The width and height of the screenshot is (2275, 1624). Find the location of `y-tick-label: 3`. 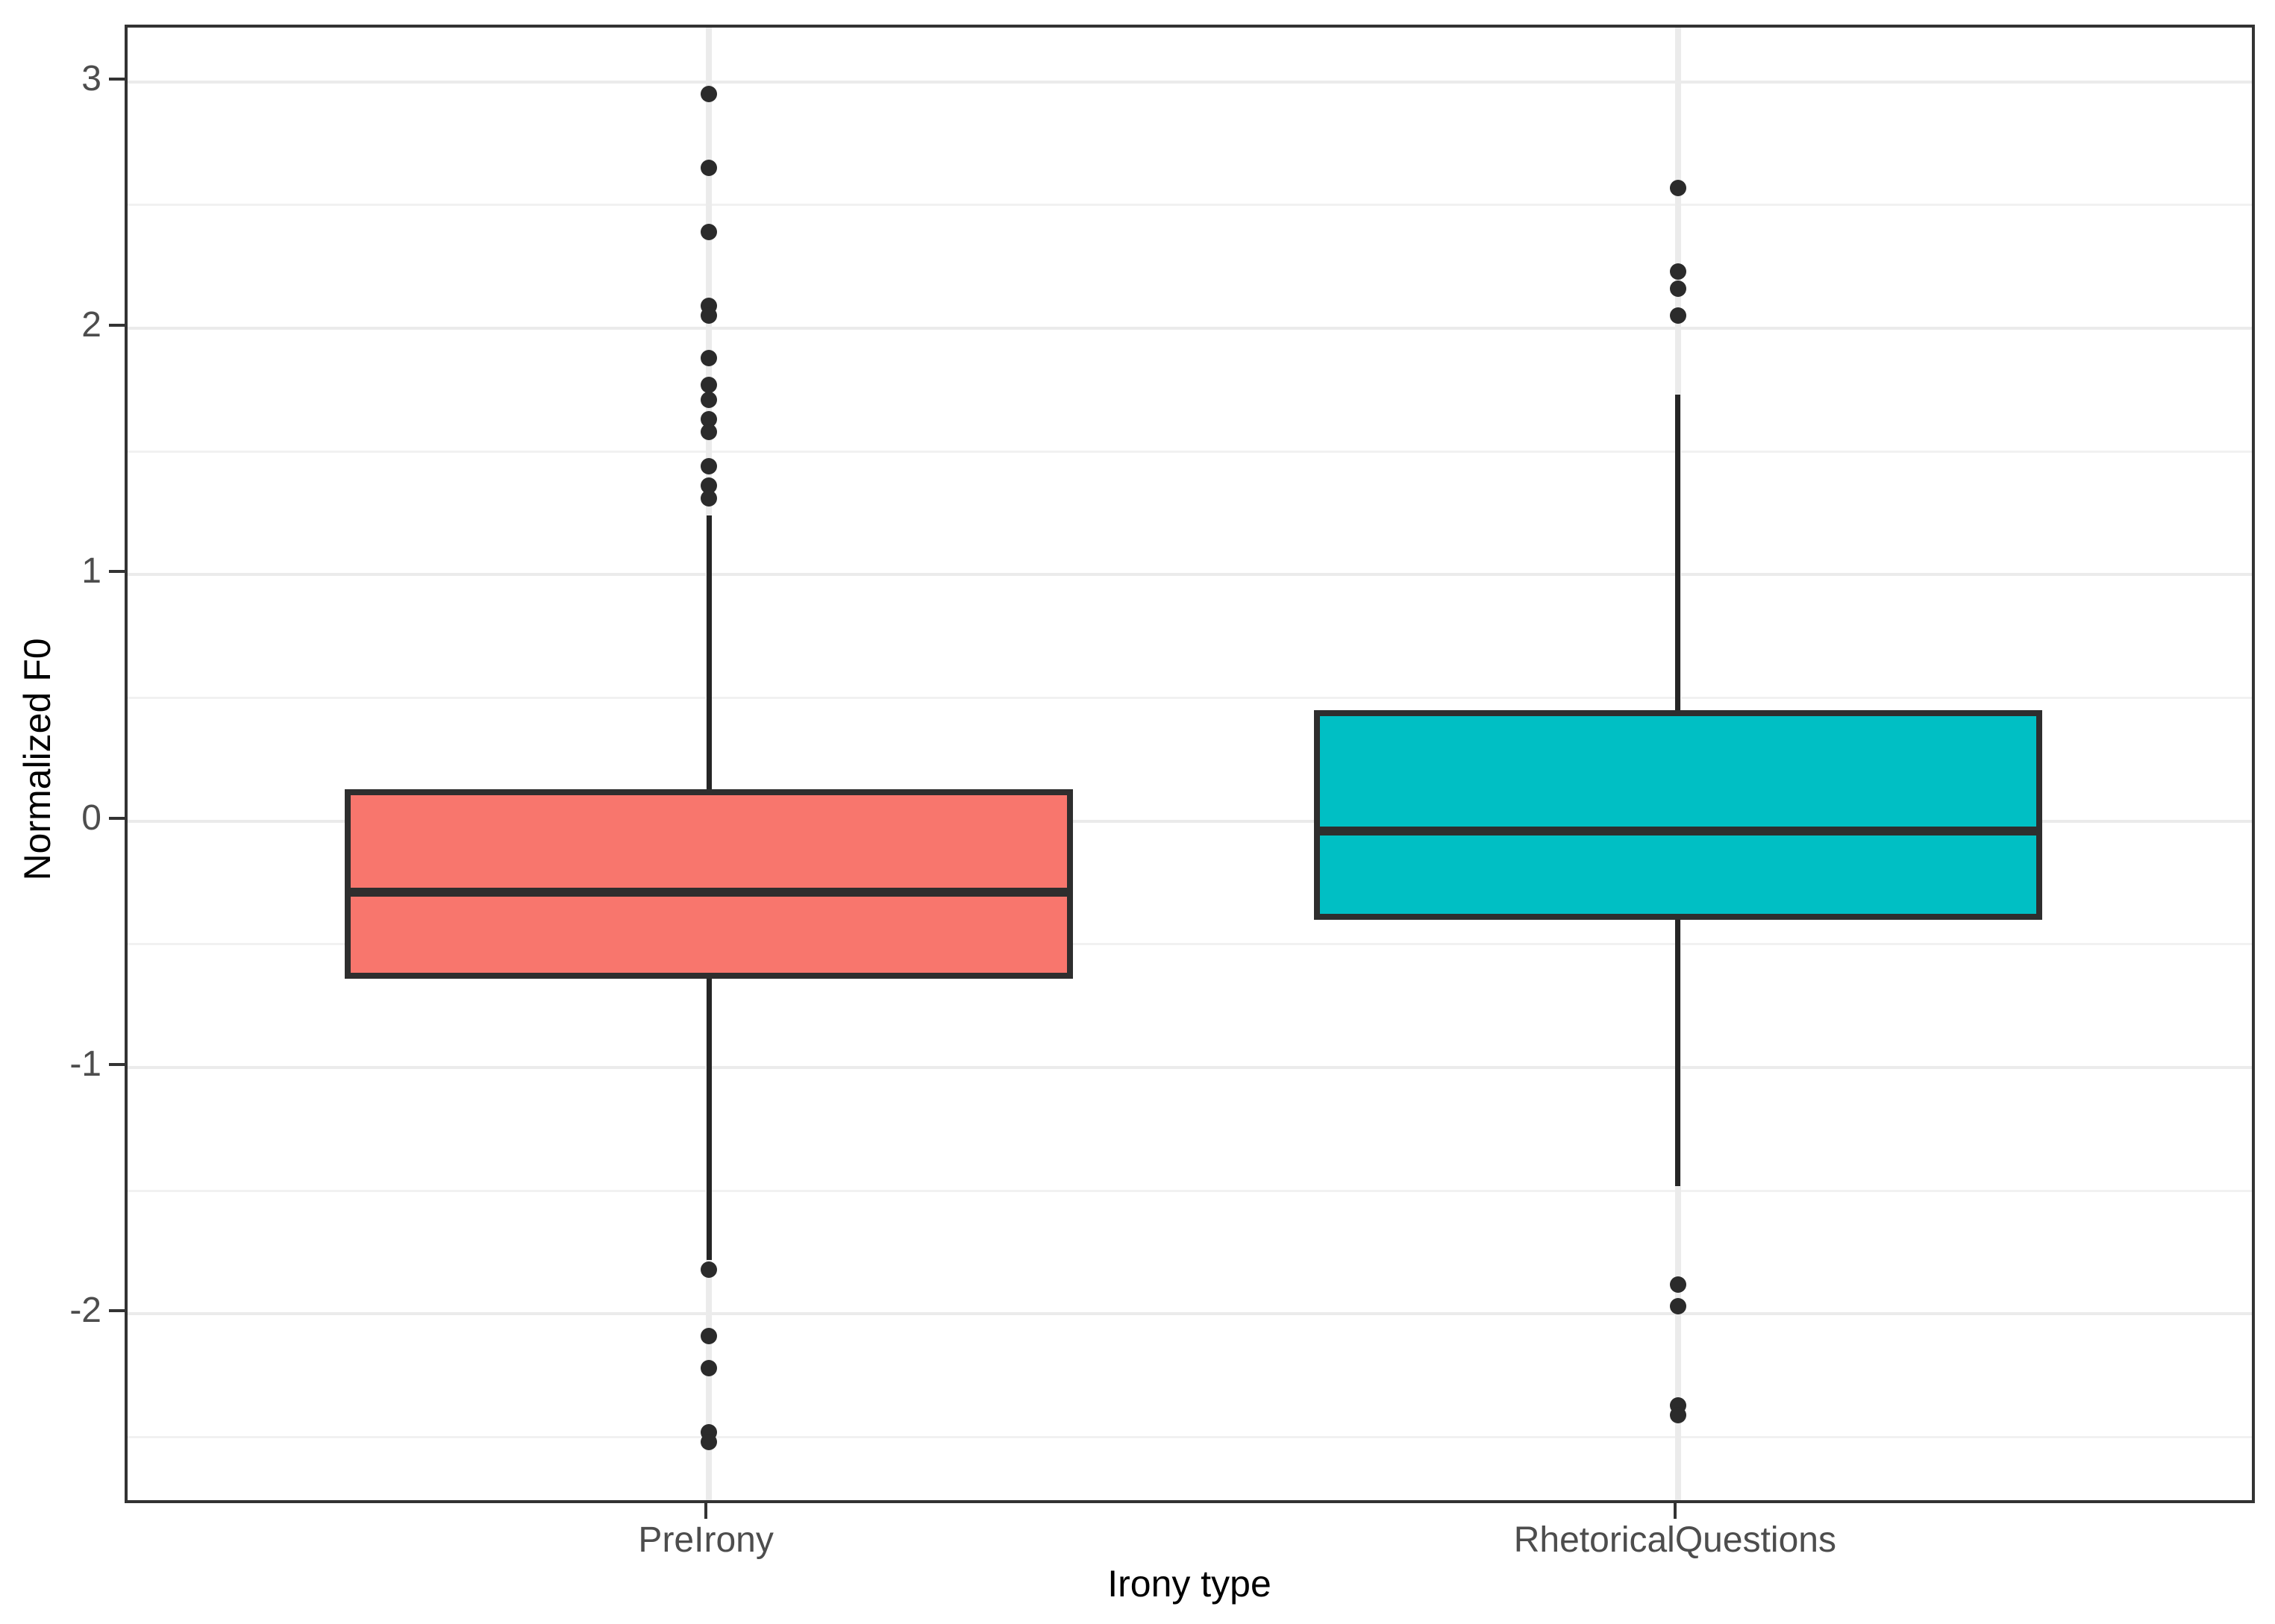

y-tick-label: 3 is located at coordinates (91, 78).